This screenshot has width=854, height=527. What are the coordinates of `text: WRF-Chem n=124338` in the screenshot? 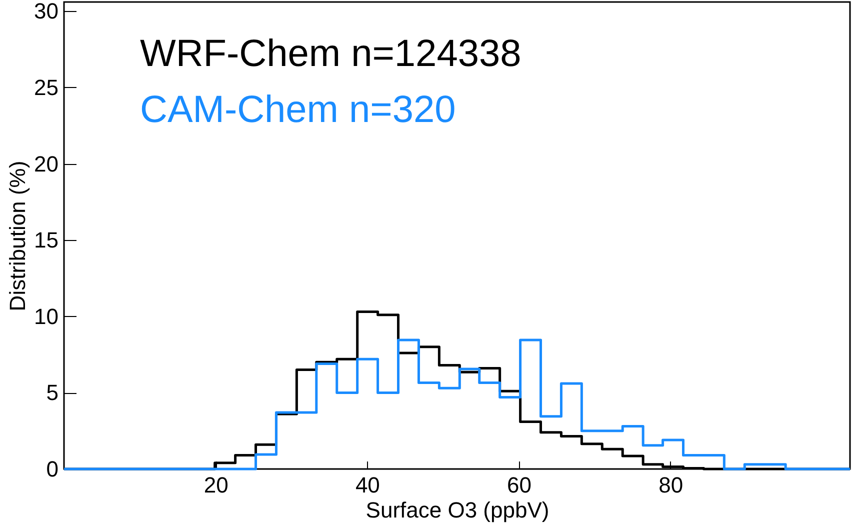 It's located at (331, 54).